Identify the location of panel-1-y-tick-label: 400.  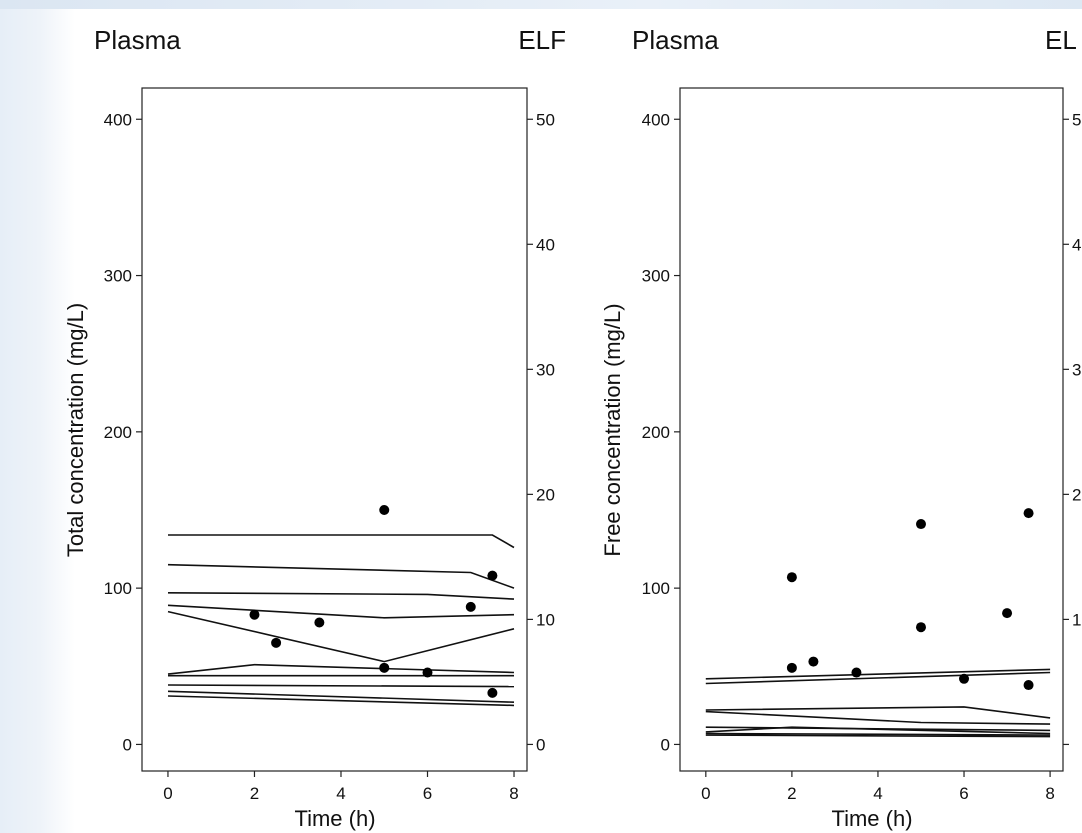
(118, 119).